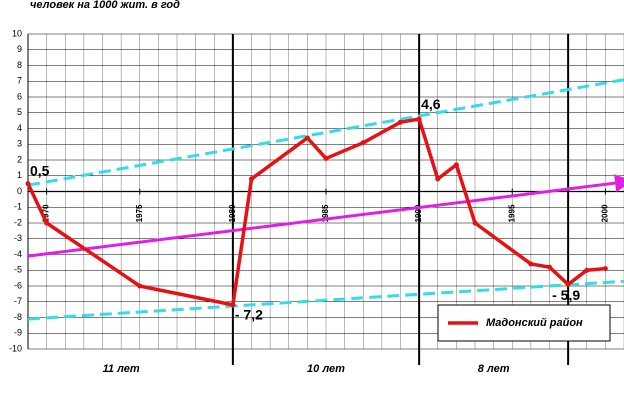 Image resolution: width=624 pixels, height=409 pixels. What do you see at coordinates (534, 323) in the screenshot?
I see `legend-label: Мадонский район` at bounding box center [534, 323].